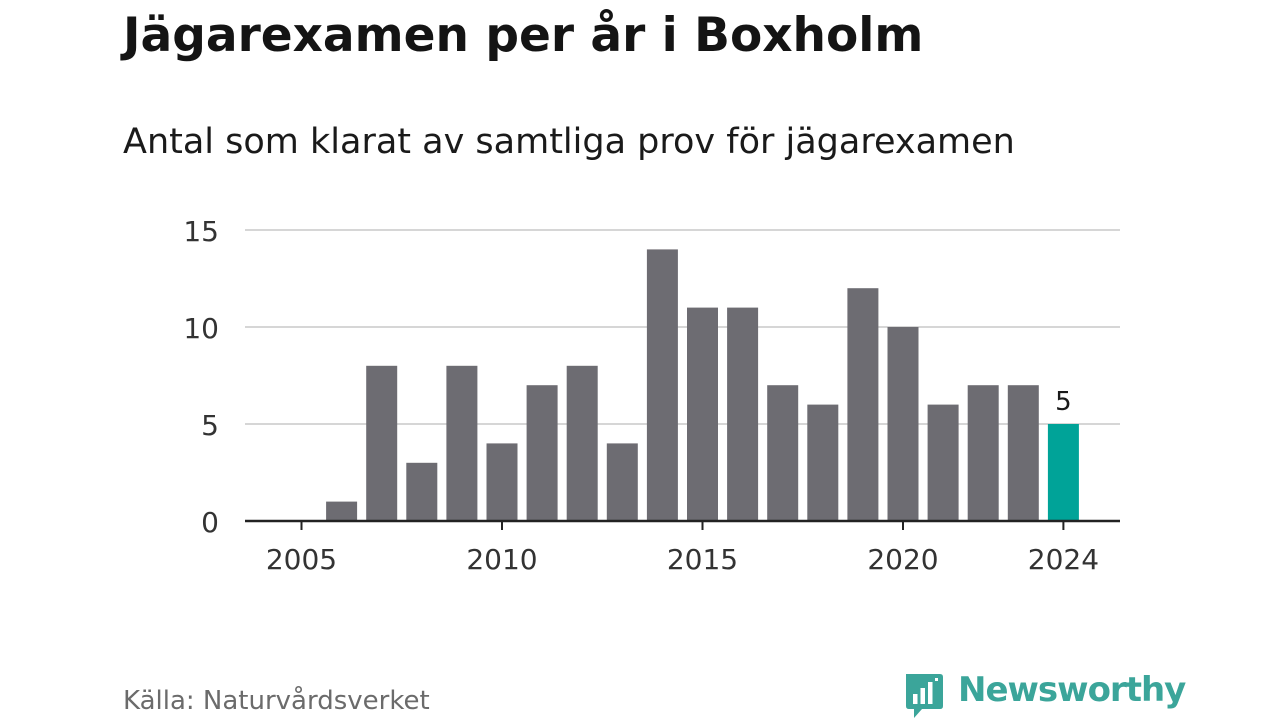 This screenshot has width=1280, height=720. I want to click on y-tick-label: 0, so click(210, 522).